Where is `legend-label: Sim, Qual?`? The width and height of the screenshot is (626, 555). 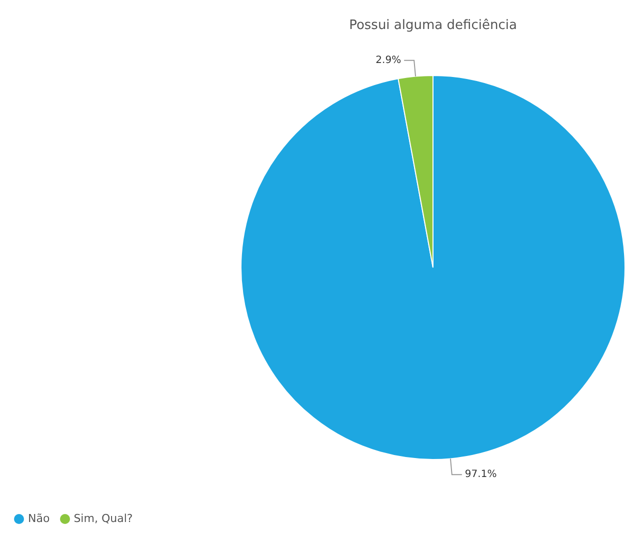 legend-label: Sim, Qual? is located at coordinates (103, 518).